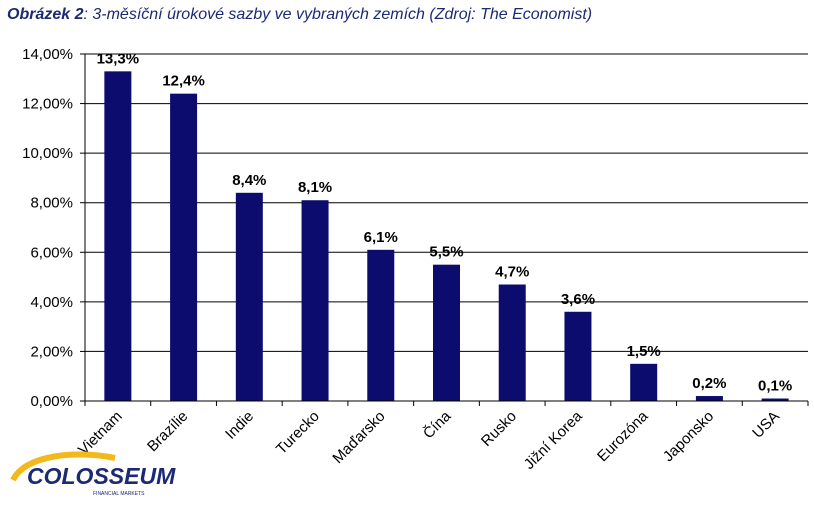 This screenshot has height=508, width=814. Describe the element at coordinates (47, 104) in the screenshot. I see `y-tick-label: 12,00%` at that location.